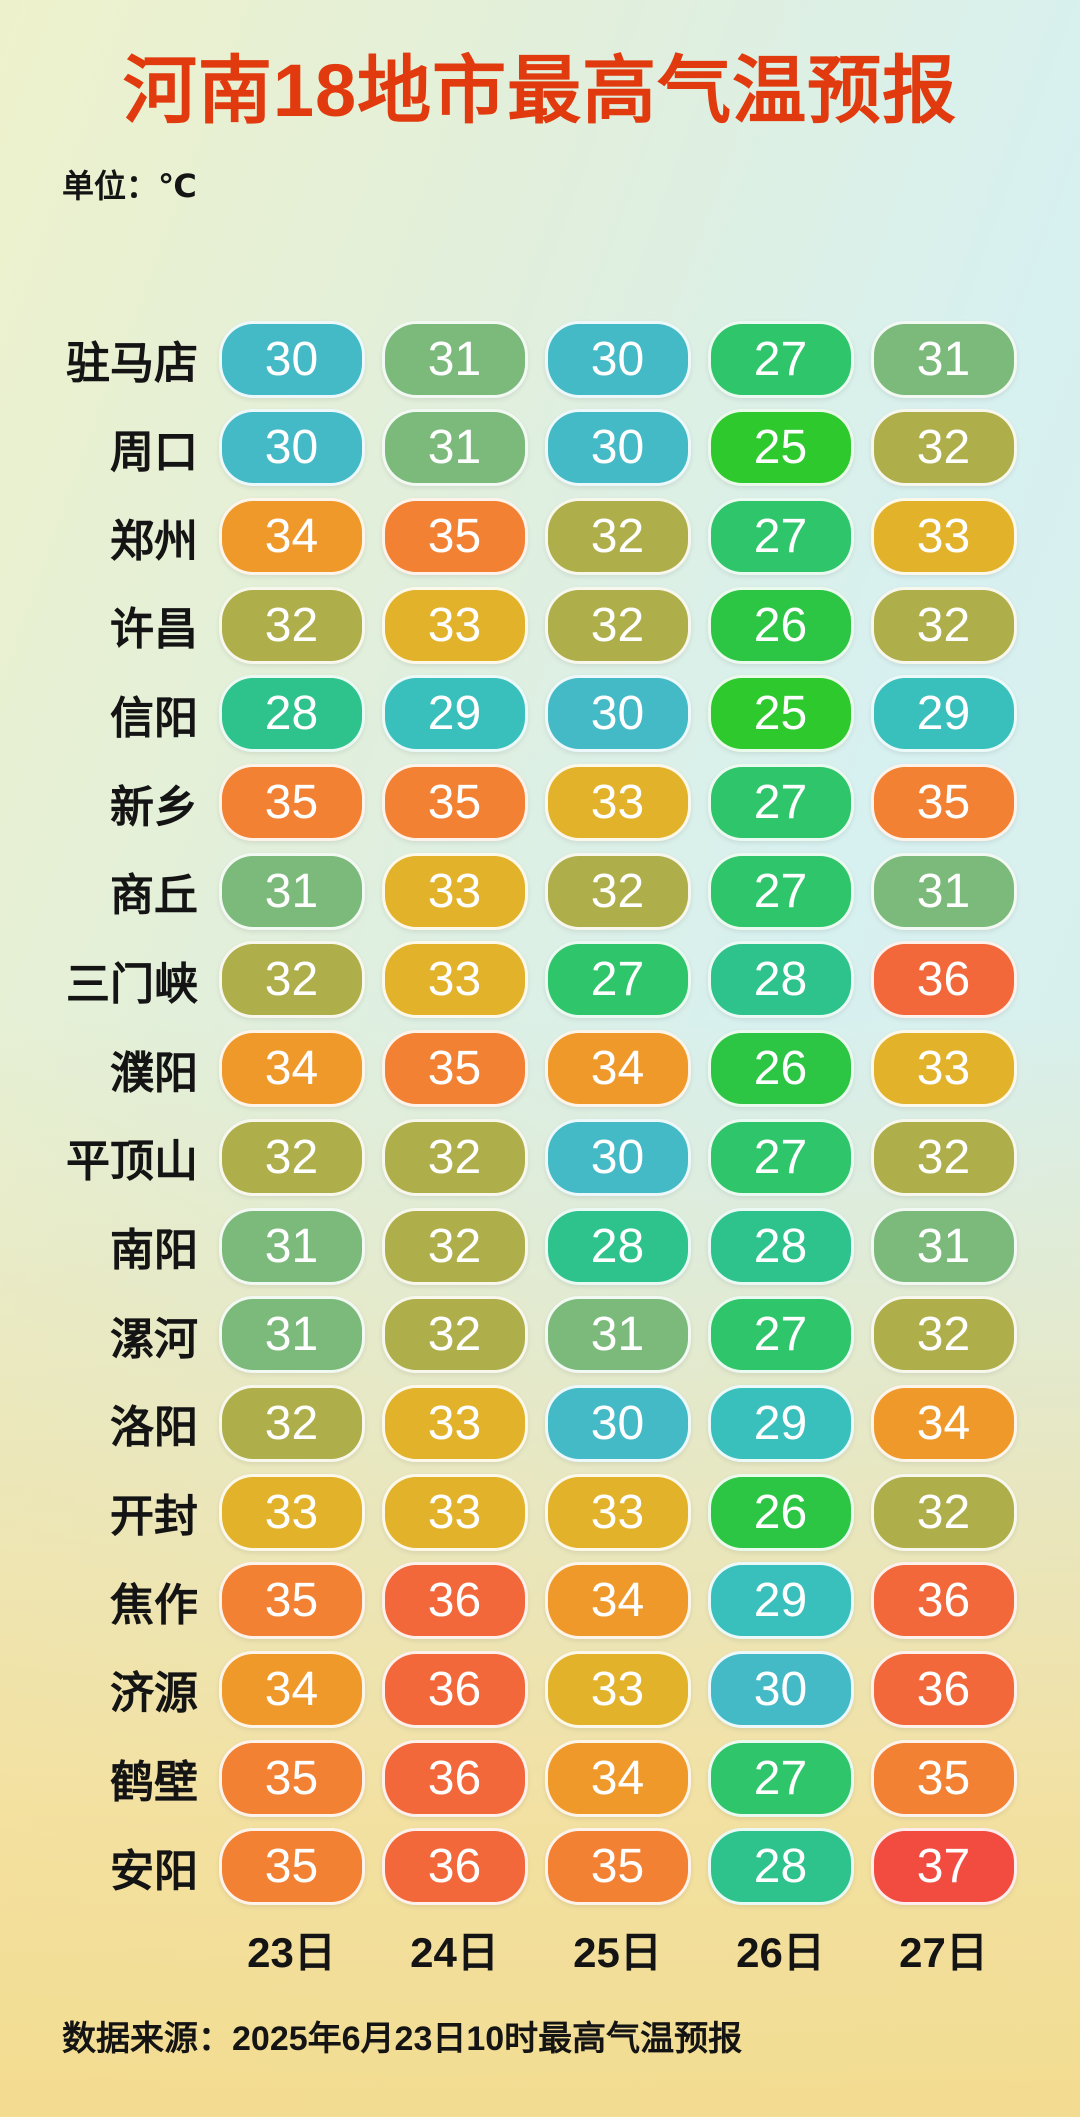  Describe the element at coordinates (154, 1871) in the screenshot. I see `city-label: 安阳` at that location.